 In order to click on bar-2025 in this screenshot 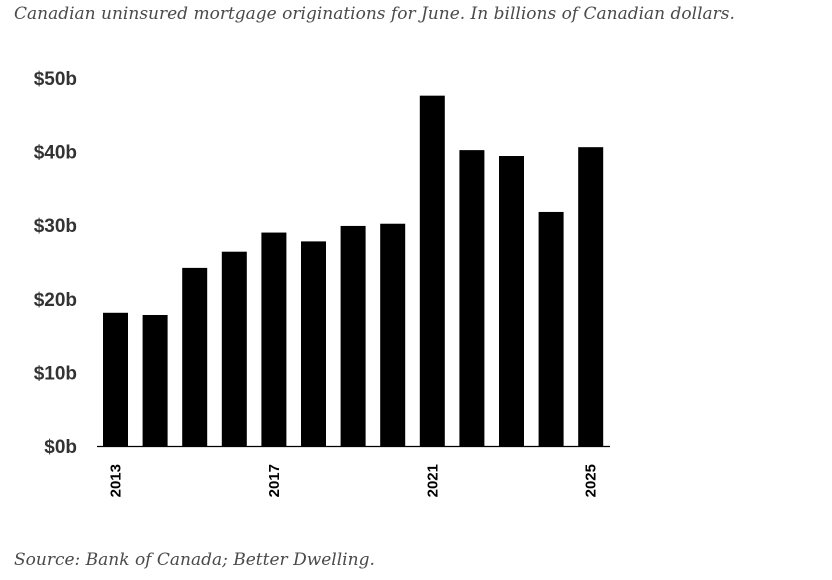, I will do `click(591, 296)`.